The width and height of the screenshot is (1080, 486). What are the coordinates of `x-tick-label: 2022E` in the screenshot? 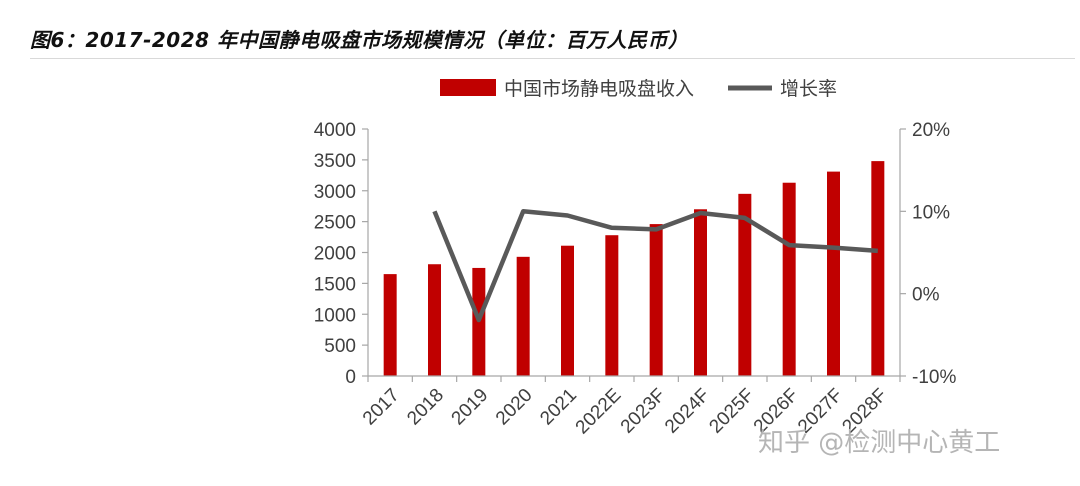 It's located at (599, 412).